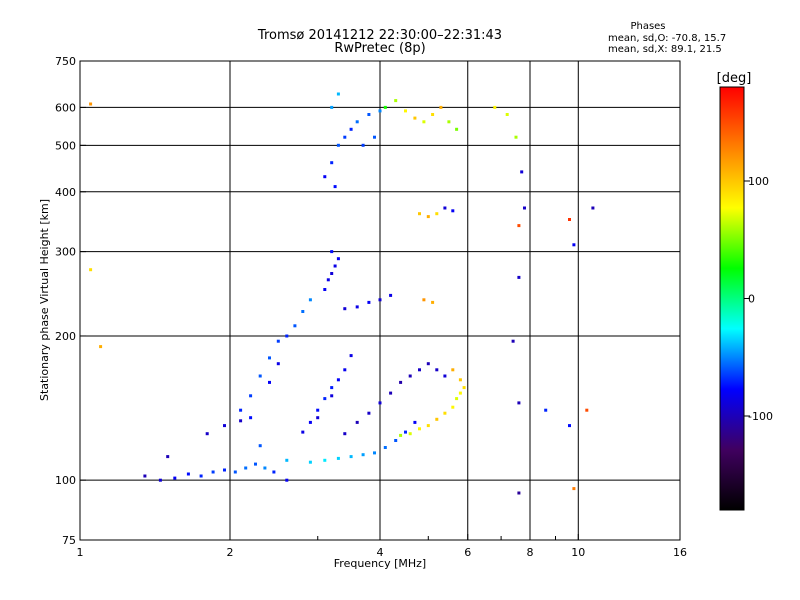 This screenshot has height=600, width=800. What do you see at coordinates (667, 38) in the screenshot?
I see `phases-o-mode-stats: mean, sd,O: -70.8, 15.7` at bounding box center [667, 38].